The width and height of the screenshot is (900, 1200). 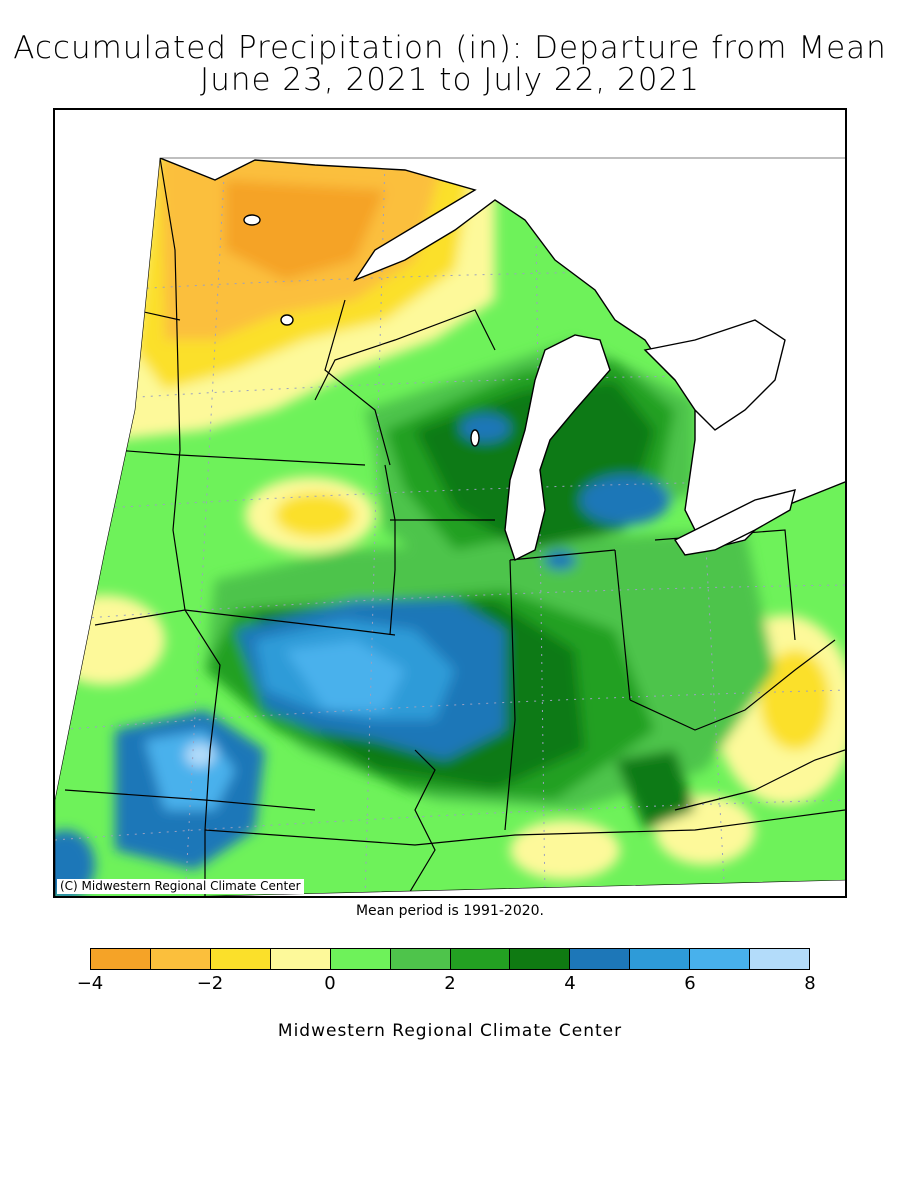 I want to click on map-date-range: June 23, 2021 to July 22, 2021, so click(x=450, y=80).